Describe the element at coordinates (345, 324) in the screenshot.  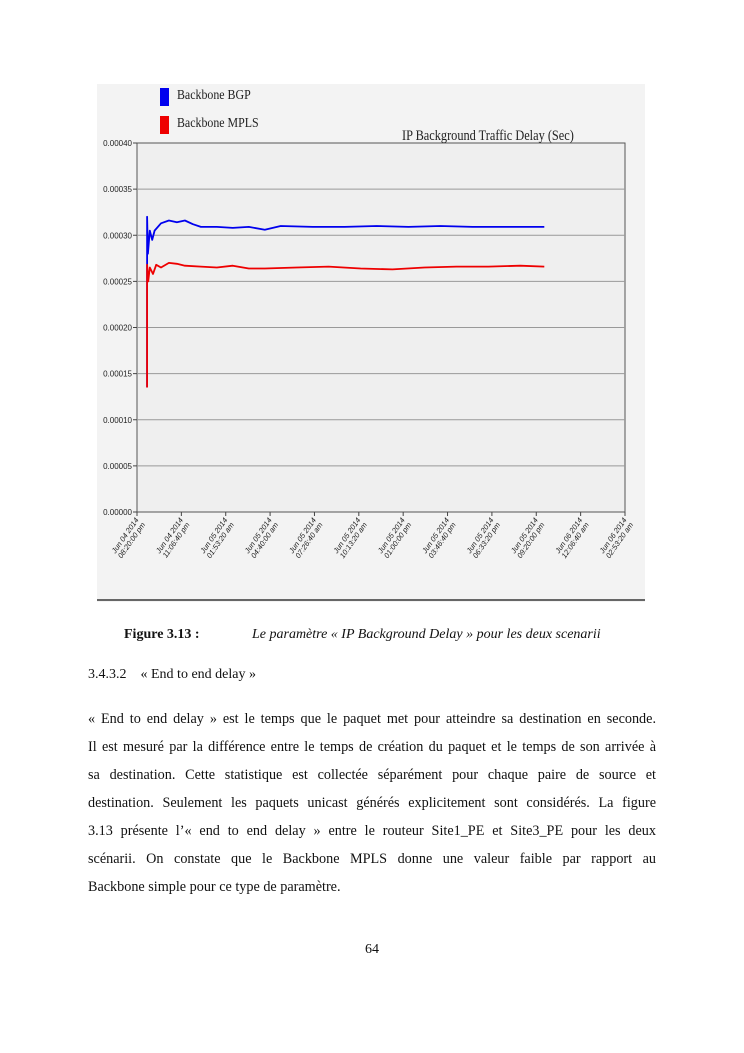
I see `series-line-mpls` at that location.